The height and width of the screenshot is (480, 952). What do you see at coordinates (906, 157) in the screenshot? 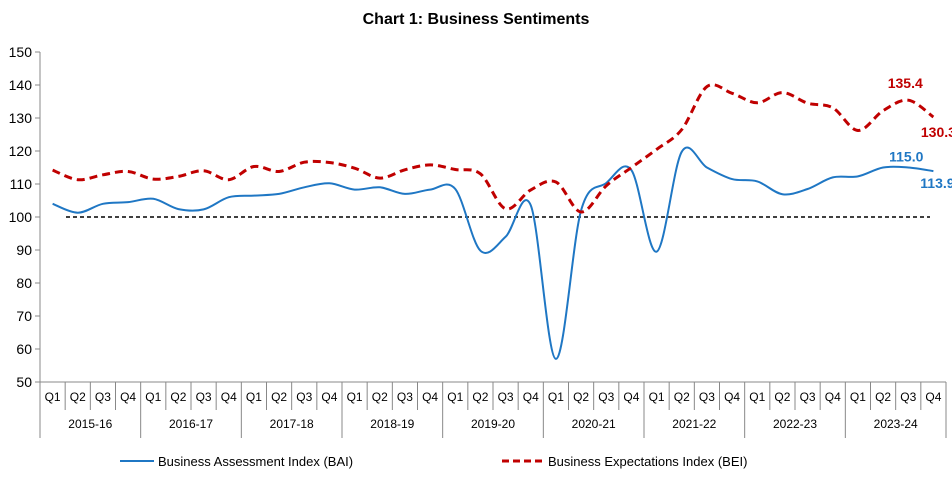
I see `data-label: 115.0` at bounding box center [906, 157].